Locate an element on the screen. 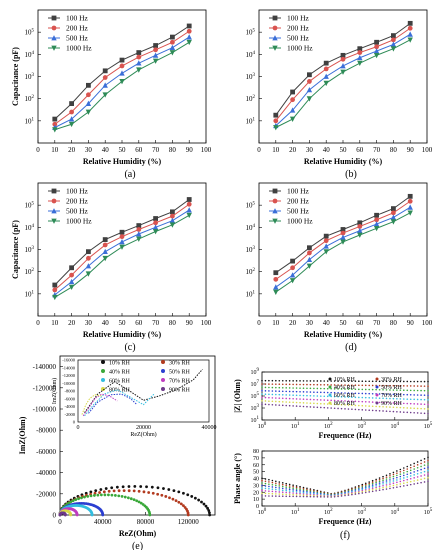 This screenshot has width=438, height=550. x-tick-label: 70 is located at coordinates (377, 323).